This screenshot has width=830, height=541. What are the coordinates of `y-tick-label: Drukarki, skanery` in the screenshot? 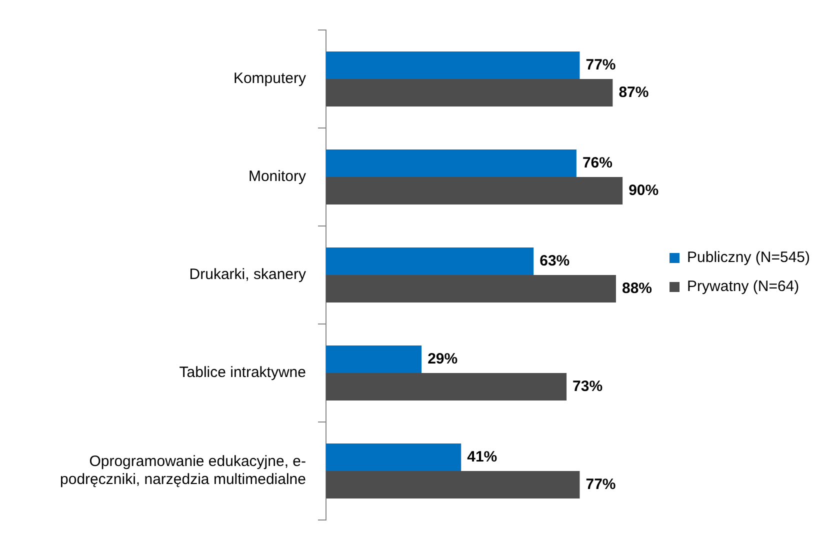 It's located at (247, 275).